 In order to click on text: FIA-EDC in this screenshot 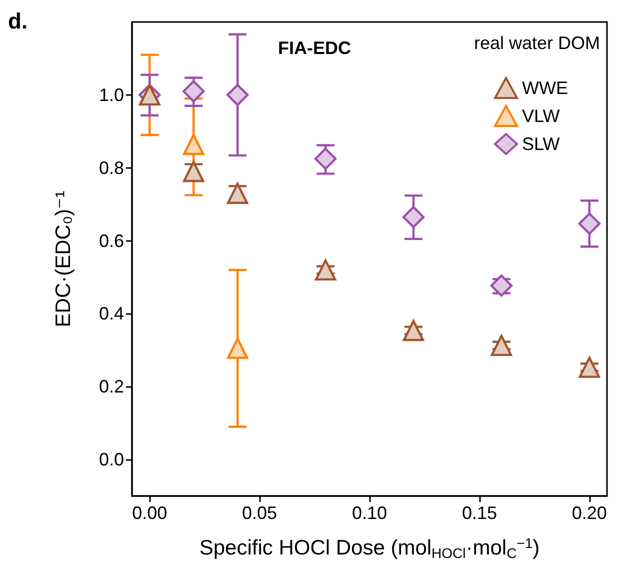, I will do `click(314, 48)`.